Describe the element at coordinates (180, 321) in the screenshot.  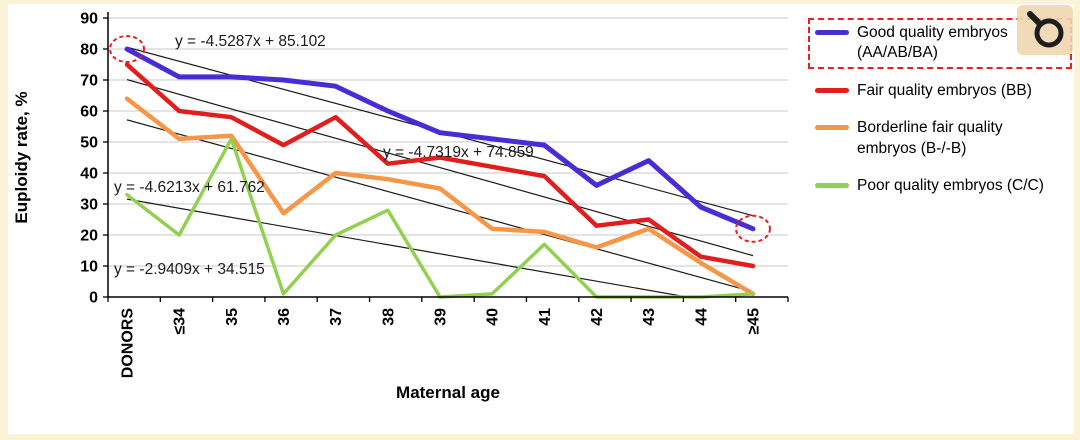
I see `x-tick-label: ≤34` at that location.